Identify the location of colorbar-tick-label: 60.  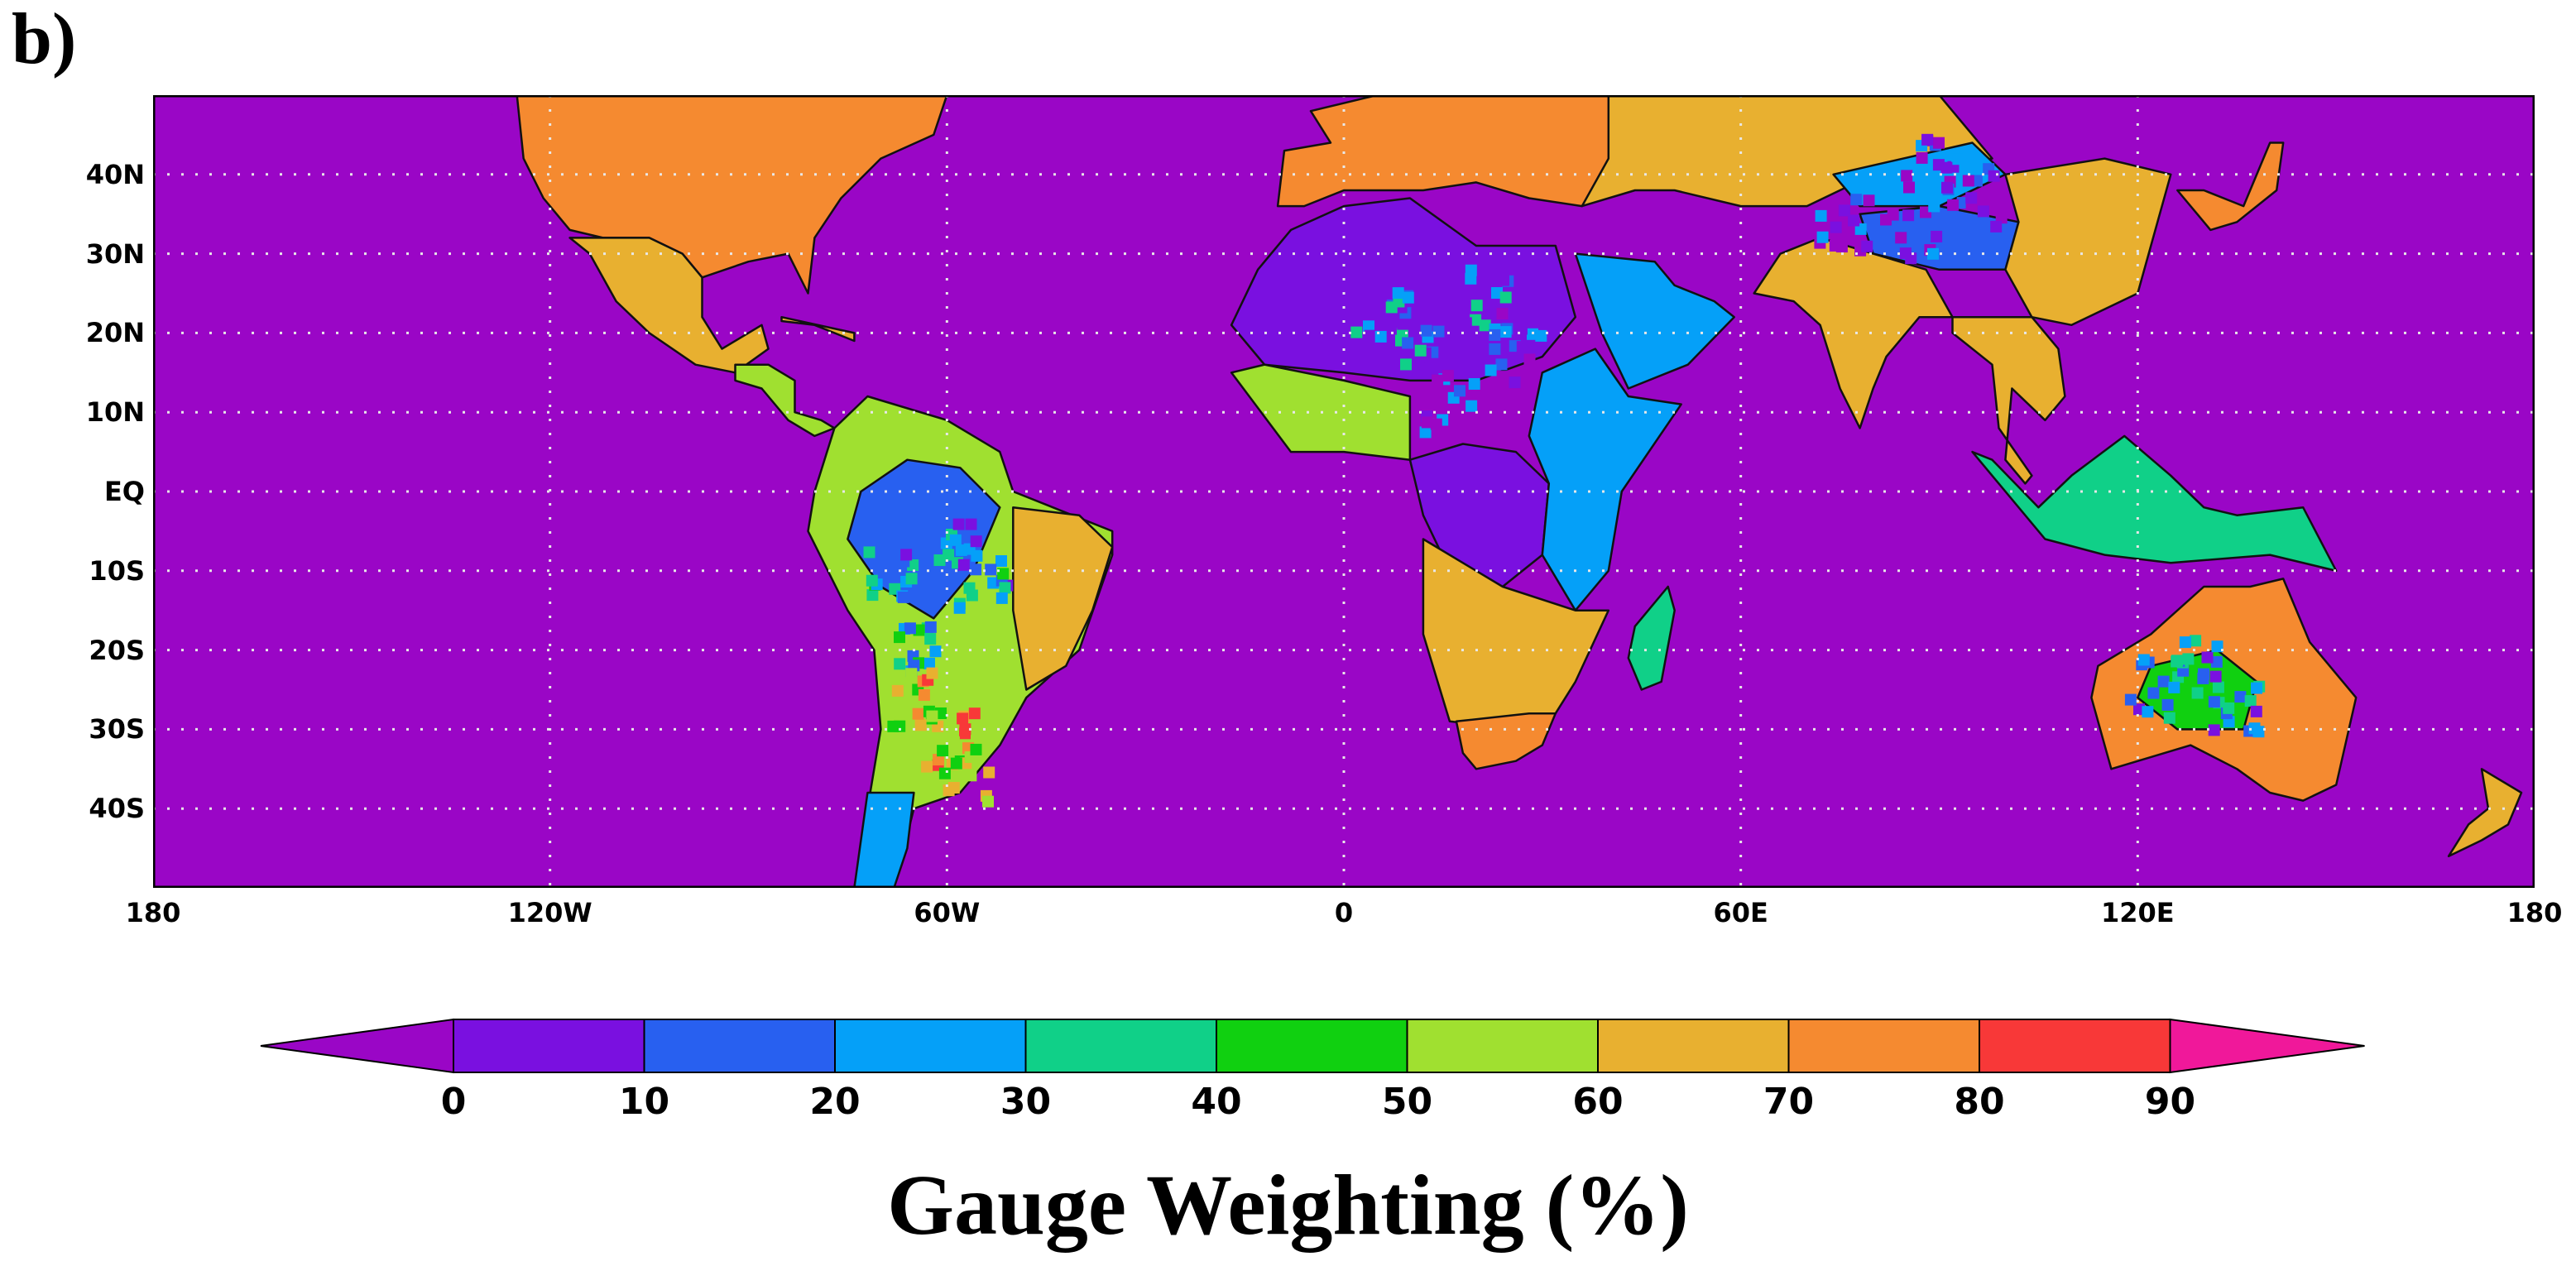
(1598, 1102).